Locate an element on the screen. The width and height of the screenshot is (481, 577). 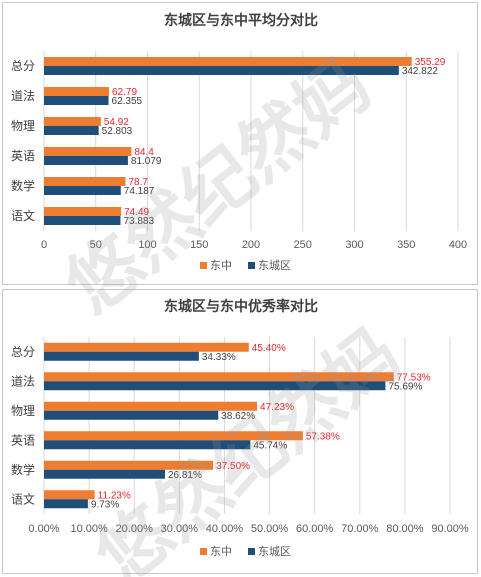
data-label: 62.355 is located at coordinates (127, 101).